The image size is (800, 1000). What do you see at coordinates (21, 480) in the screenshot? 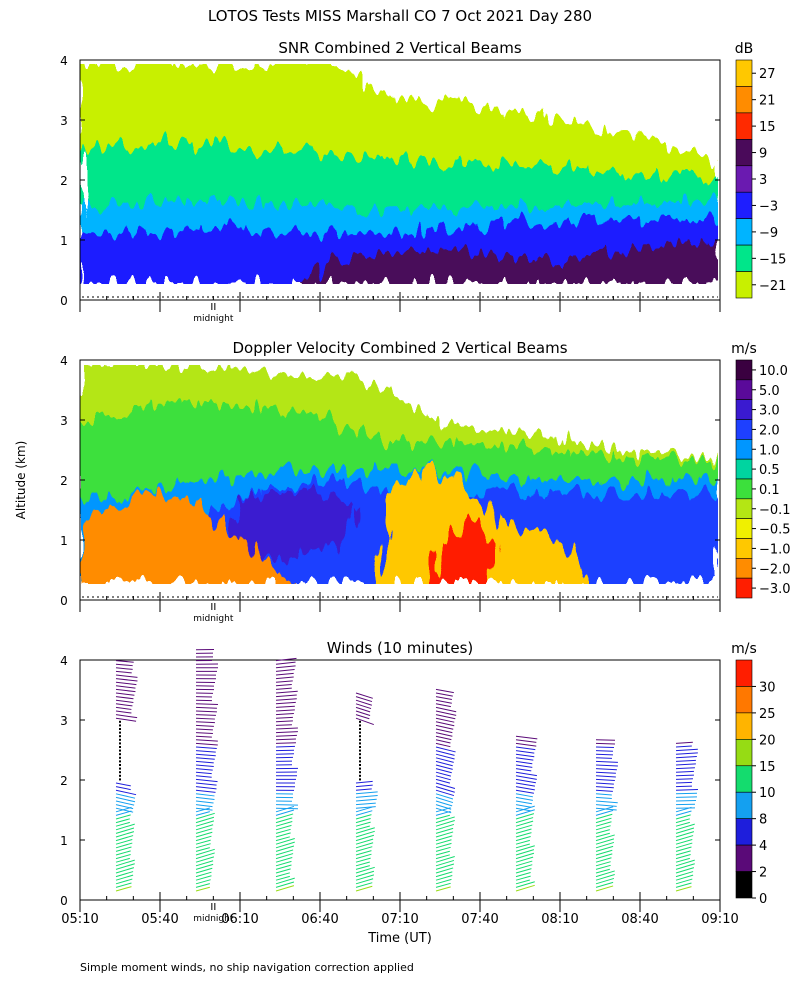
I see `y-axis-label: Altitude (km)` at bounding box center [21, 480].